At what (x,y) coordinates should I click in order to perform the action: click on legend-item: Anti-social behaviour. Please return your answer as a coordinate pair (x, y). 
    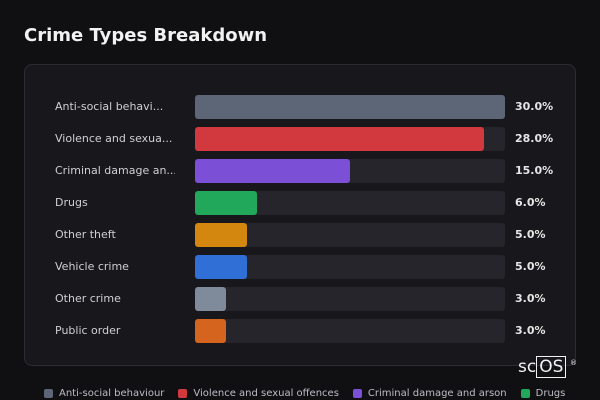
    Looking at the image, I should click on (104, 393).